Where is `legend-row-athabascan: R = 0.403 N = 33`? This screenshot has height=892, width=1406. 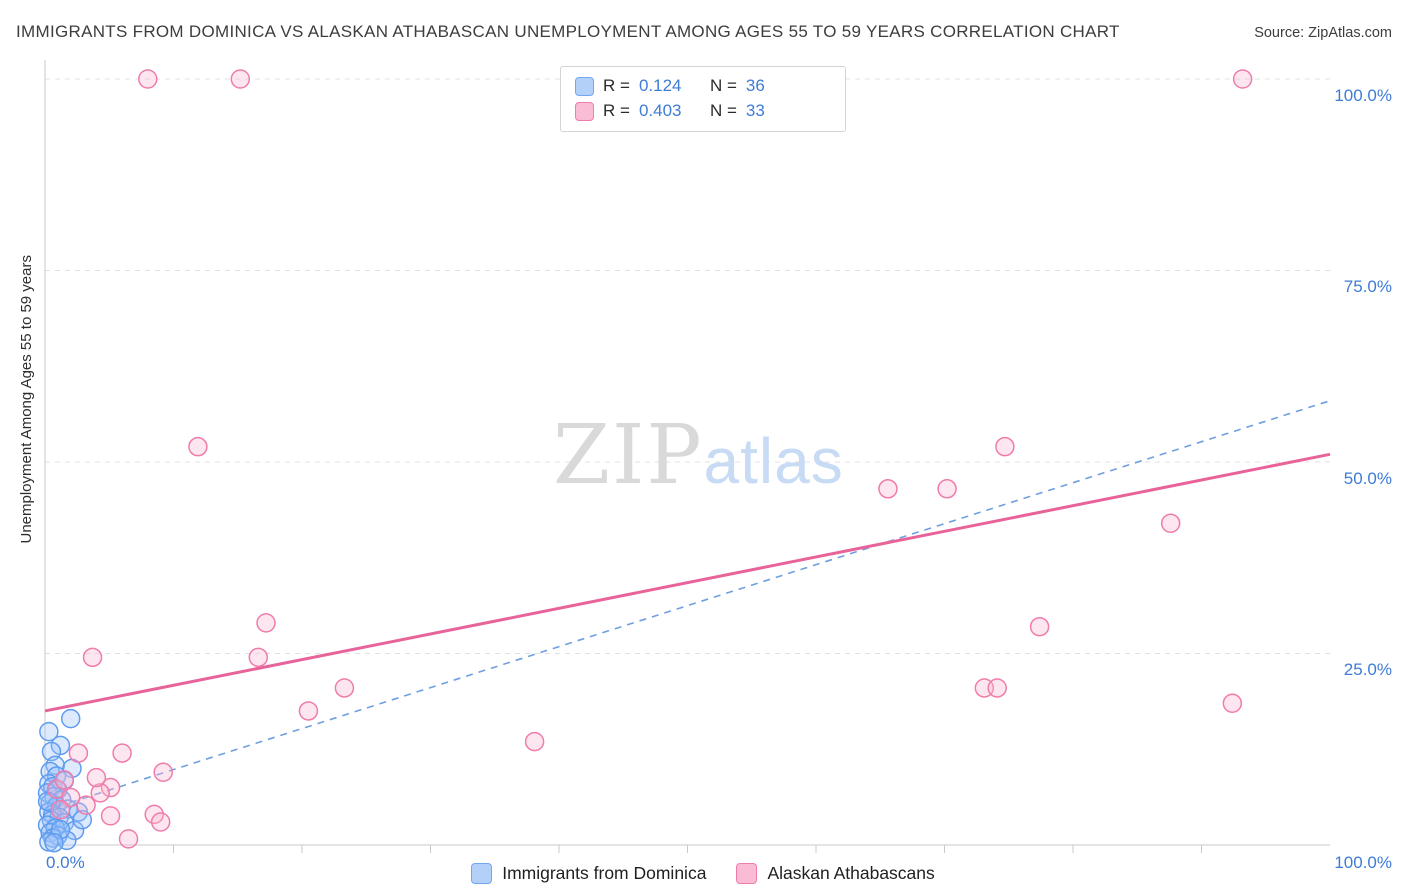 legend-row-athabascan: R = 0.403 N = 33 is located at coordinates (703, 111).